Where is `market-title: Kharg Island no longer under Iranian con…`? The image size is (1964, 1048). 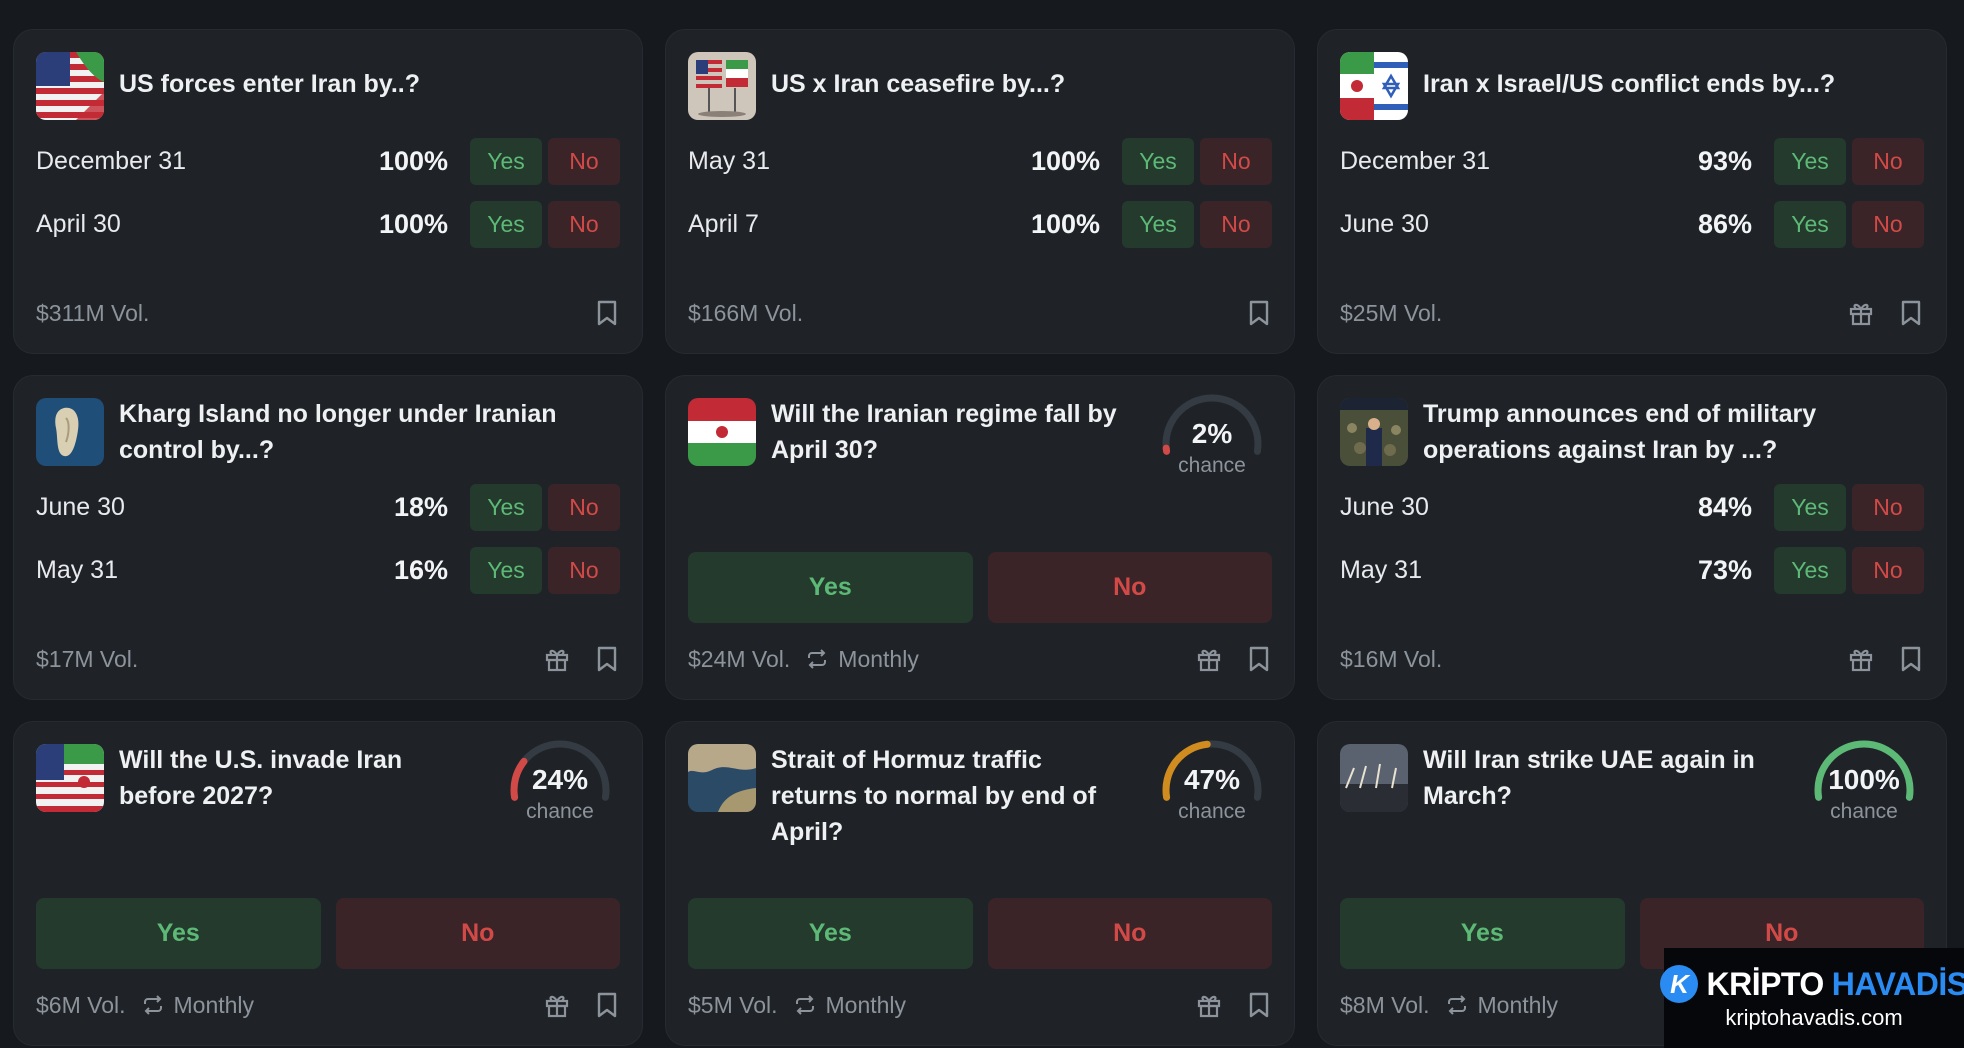 market-title: Kharg Island no longer under Iranian con… is located at coordinates (338, 432).